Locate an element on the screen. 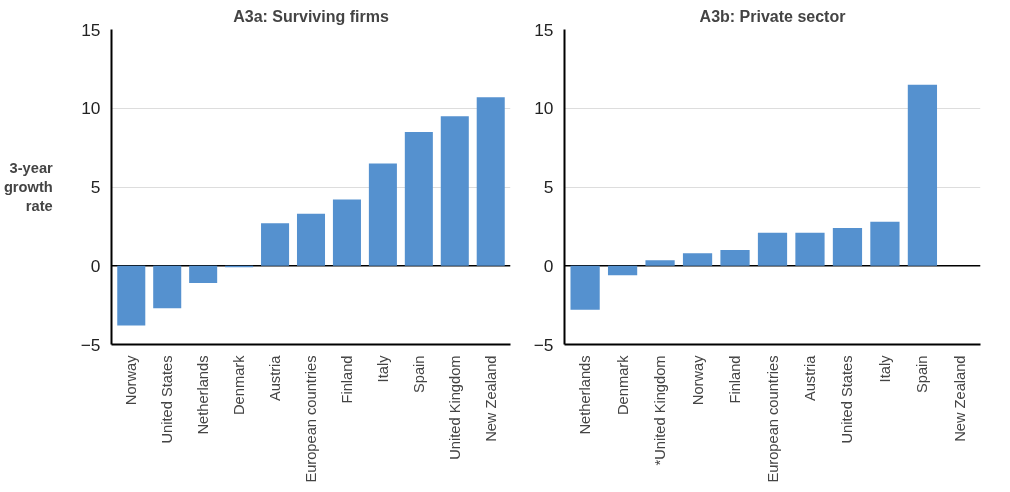 Image resolution: width=1010 pixels, height=492 pixels. y-axis-title: 3-year growth rate is located at coordinates (28, 187).